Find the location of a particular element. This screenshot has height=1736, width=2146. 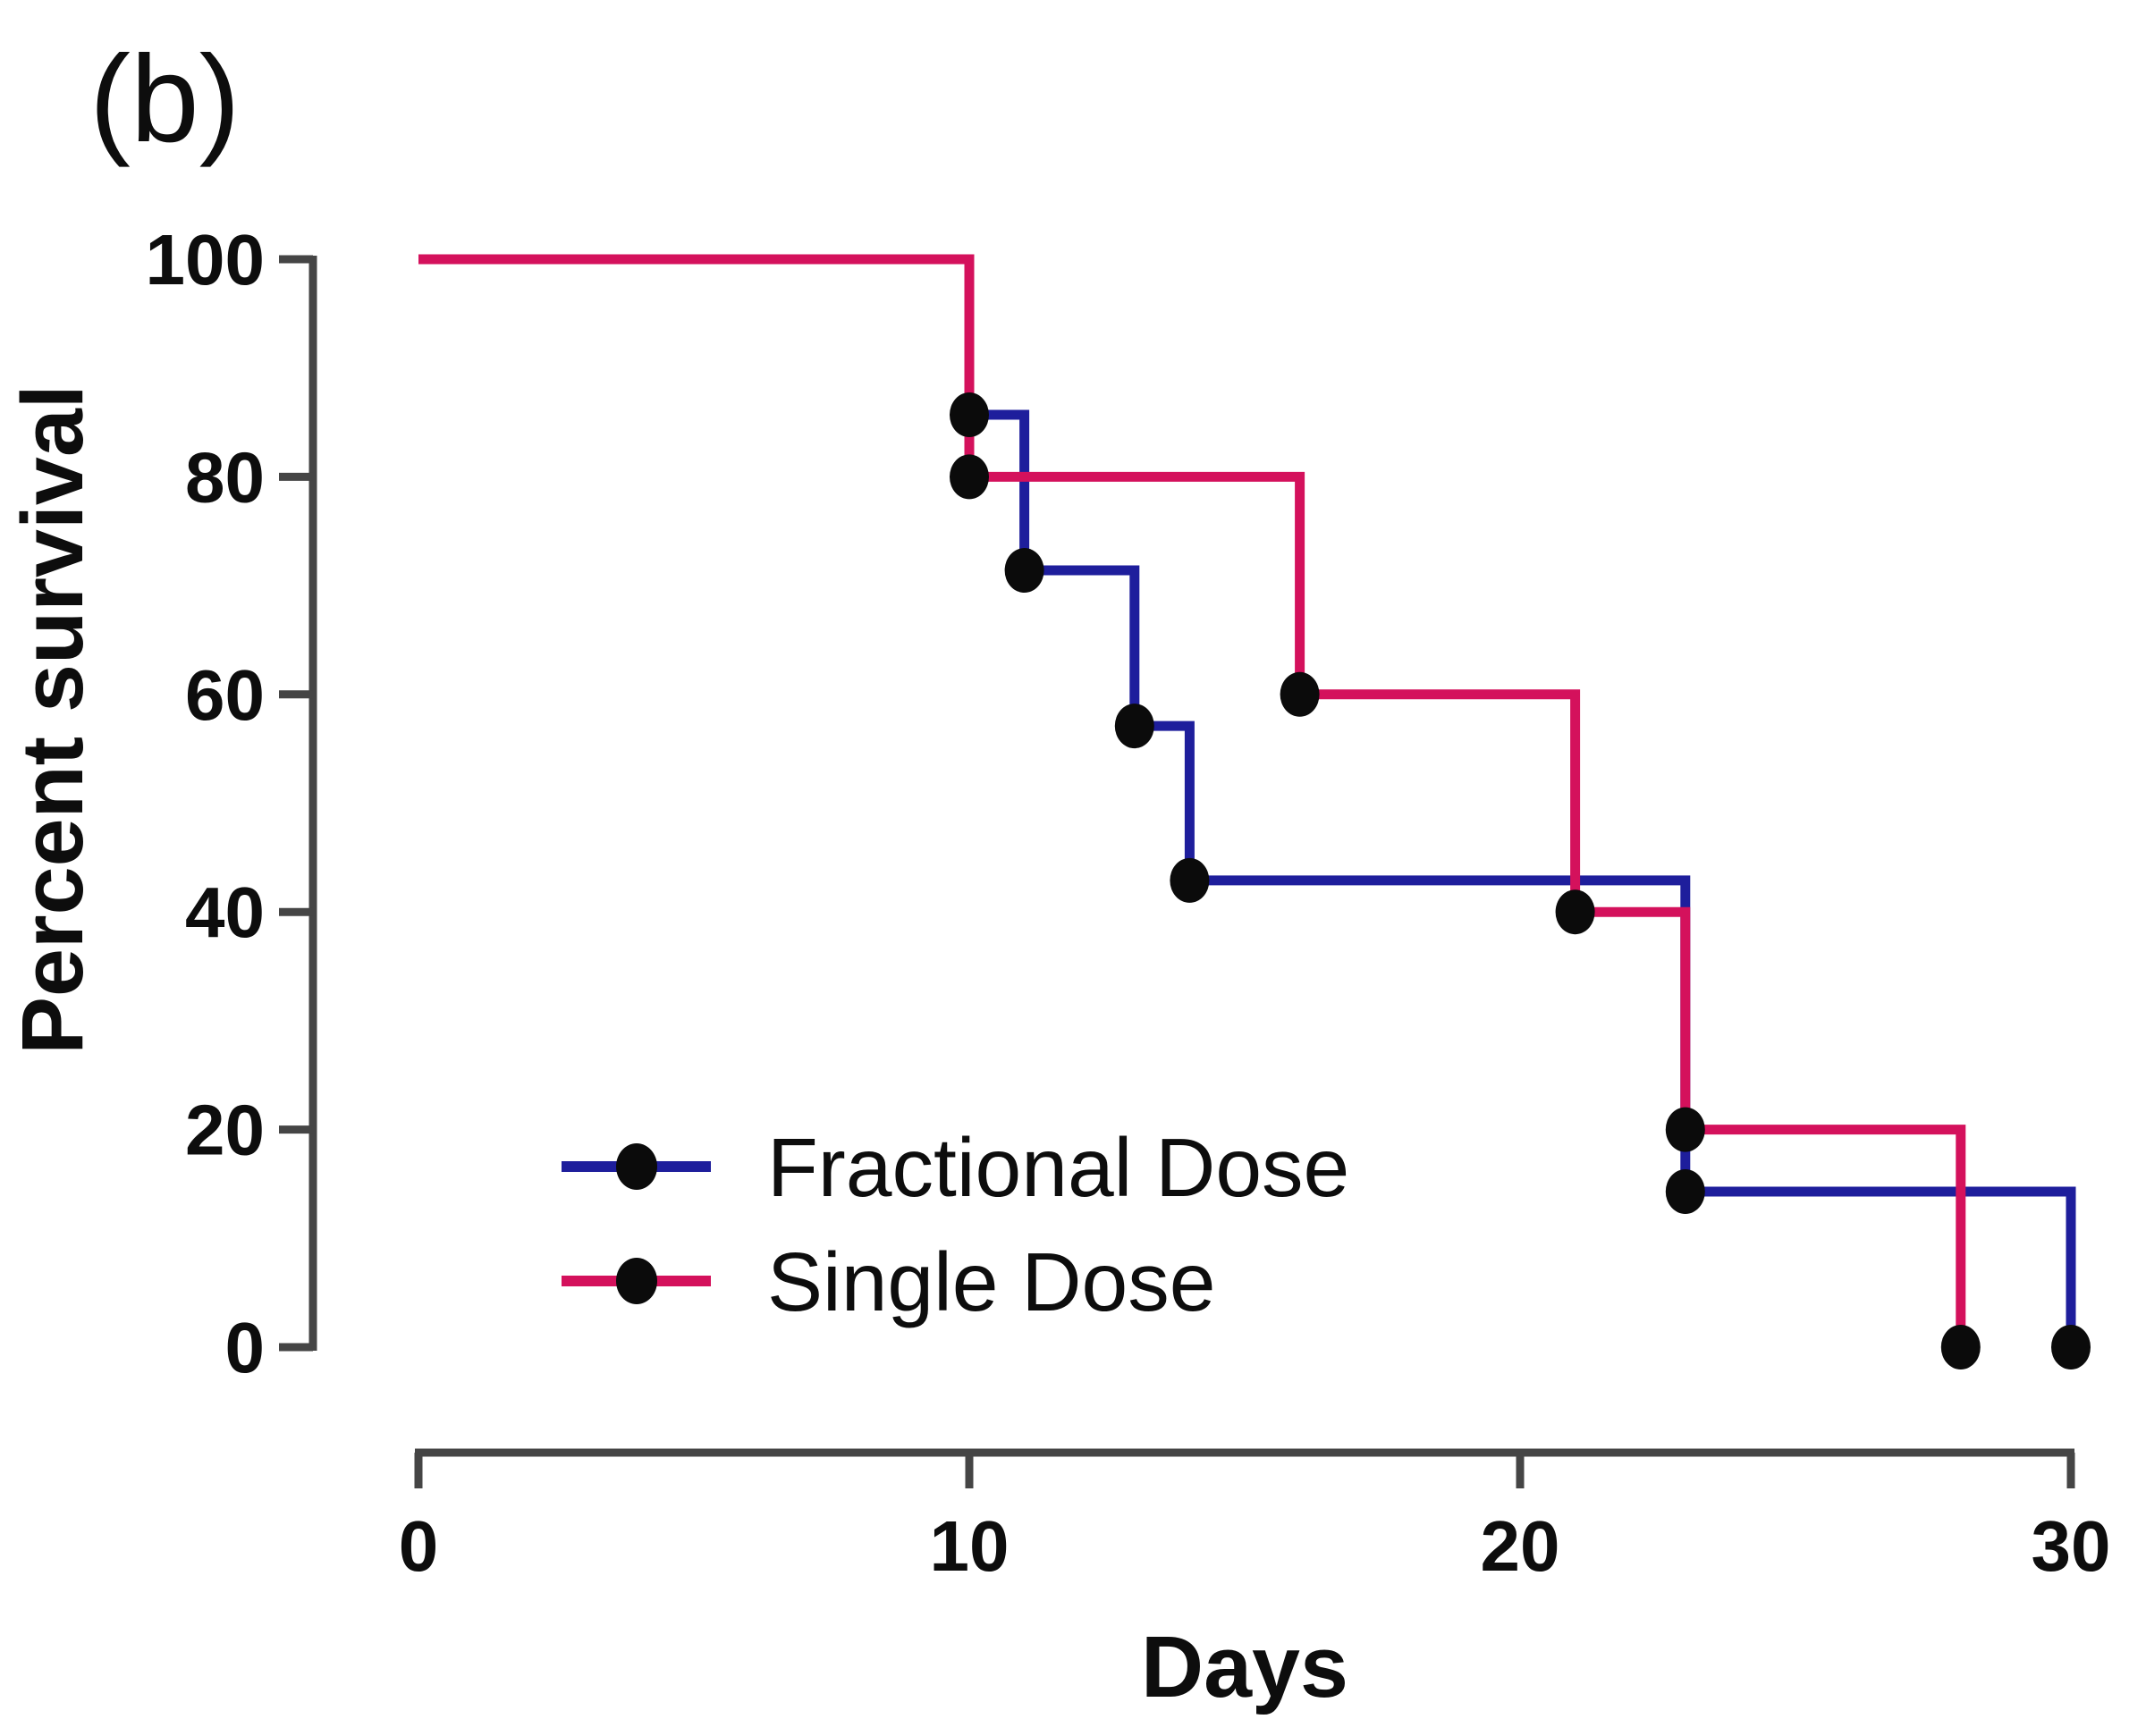

y-axis-title: Percent survival is located at coordinates (52, 719).